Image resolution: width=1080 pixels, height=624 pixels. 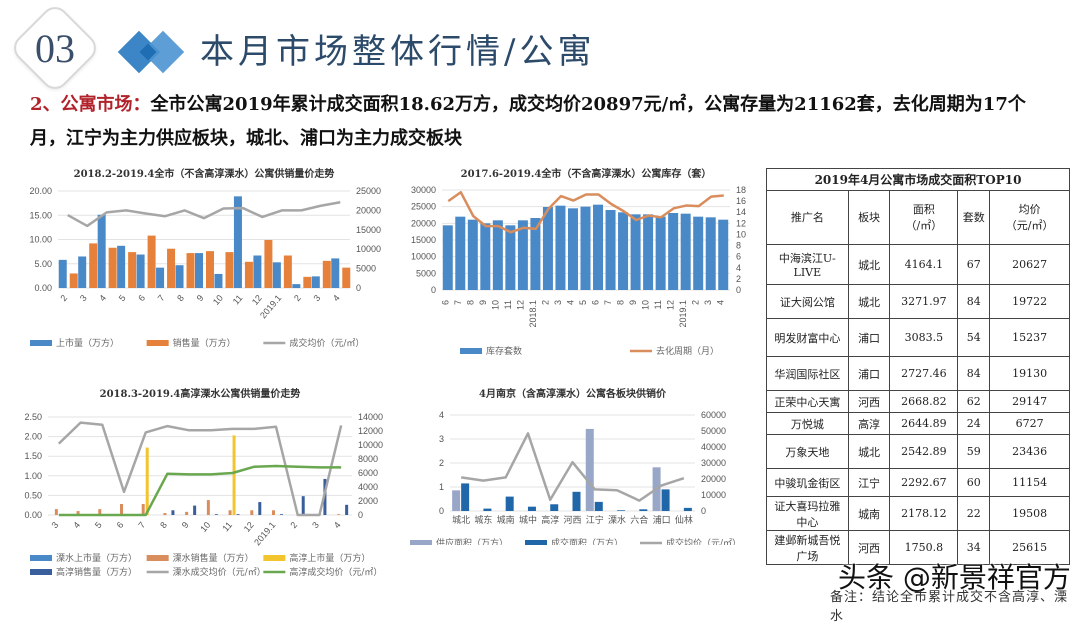 I want to click on table-cell: 19130, so click(x=1029, y=373).